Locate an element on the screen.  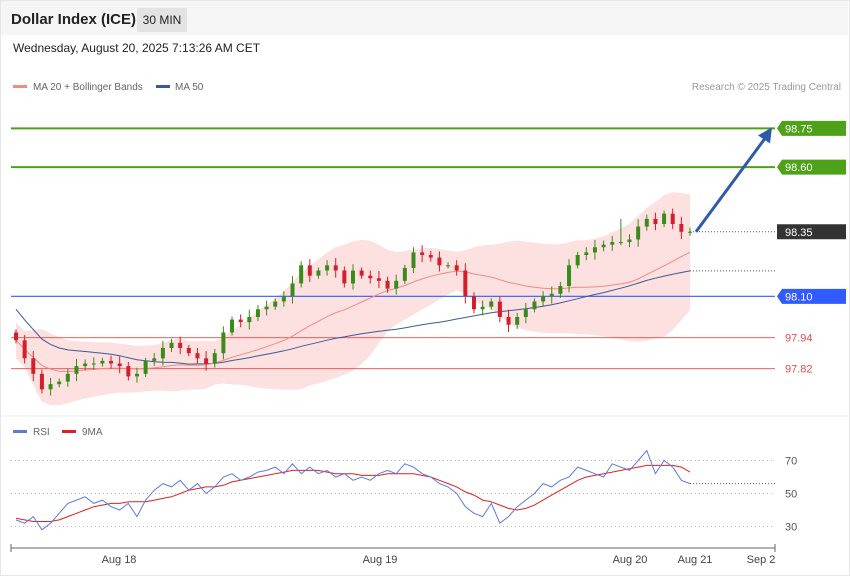
legend-label-9ma: 9MA is located at coordinates (92, 432).